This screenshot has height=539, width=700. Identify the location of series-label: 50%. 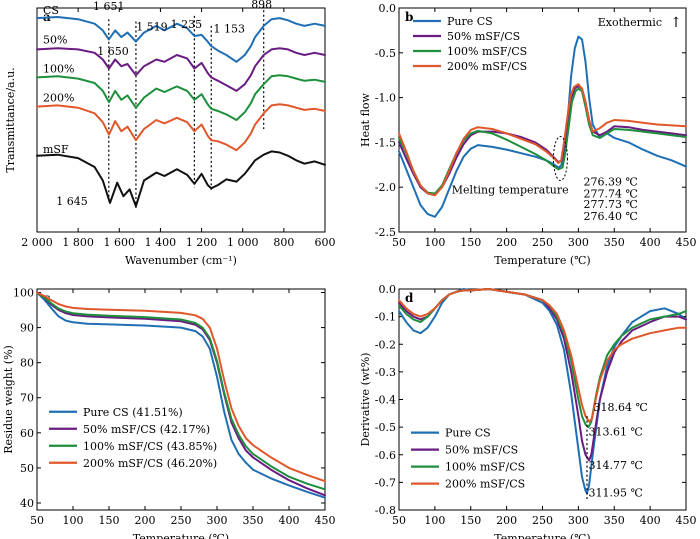
(55, 39).